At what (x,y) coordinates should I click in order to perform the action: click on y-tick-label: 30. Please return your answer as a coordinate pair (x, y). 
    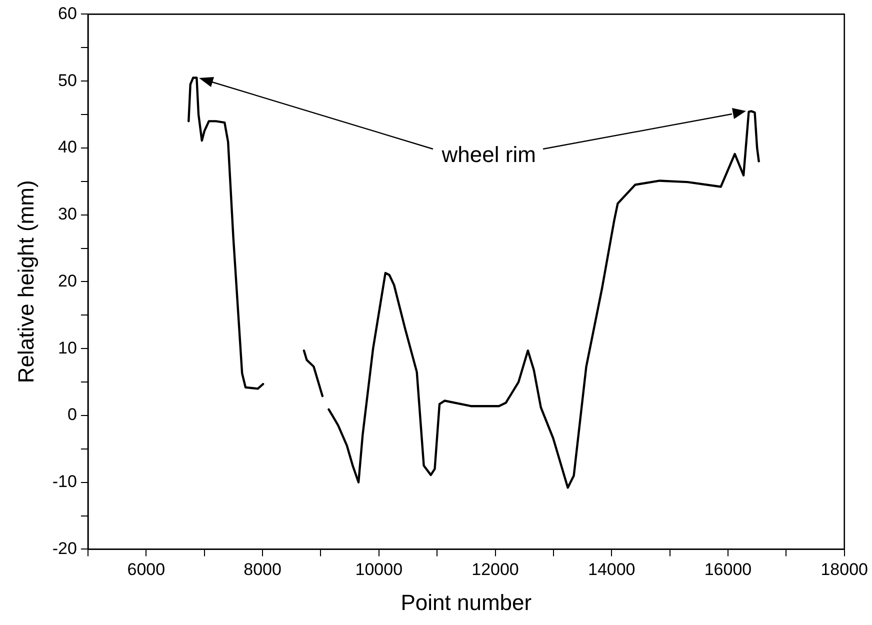
    Looking at the image, I should click on (67, 214).